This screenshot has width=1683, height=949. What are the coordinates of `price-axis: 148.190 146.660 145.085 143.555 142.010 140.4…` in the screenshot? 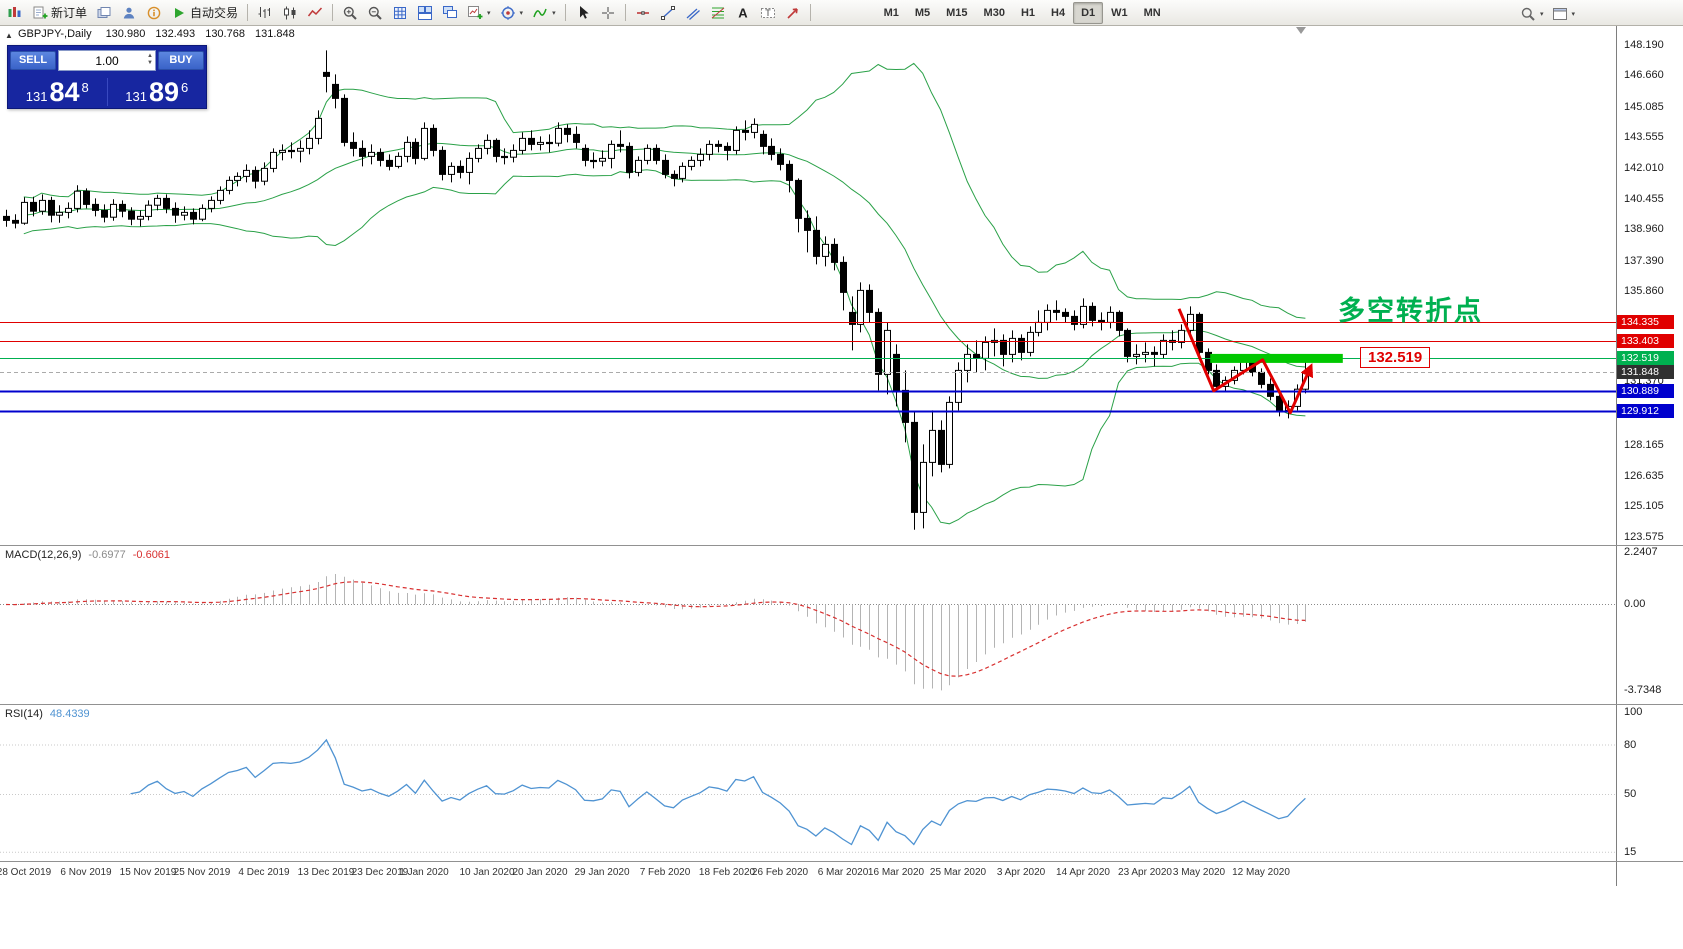 It's located at (1649, 455).